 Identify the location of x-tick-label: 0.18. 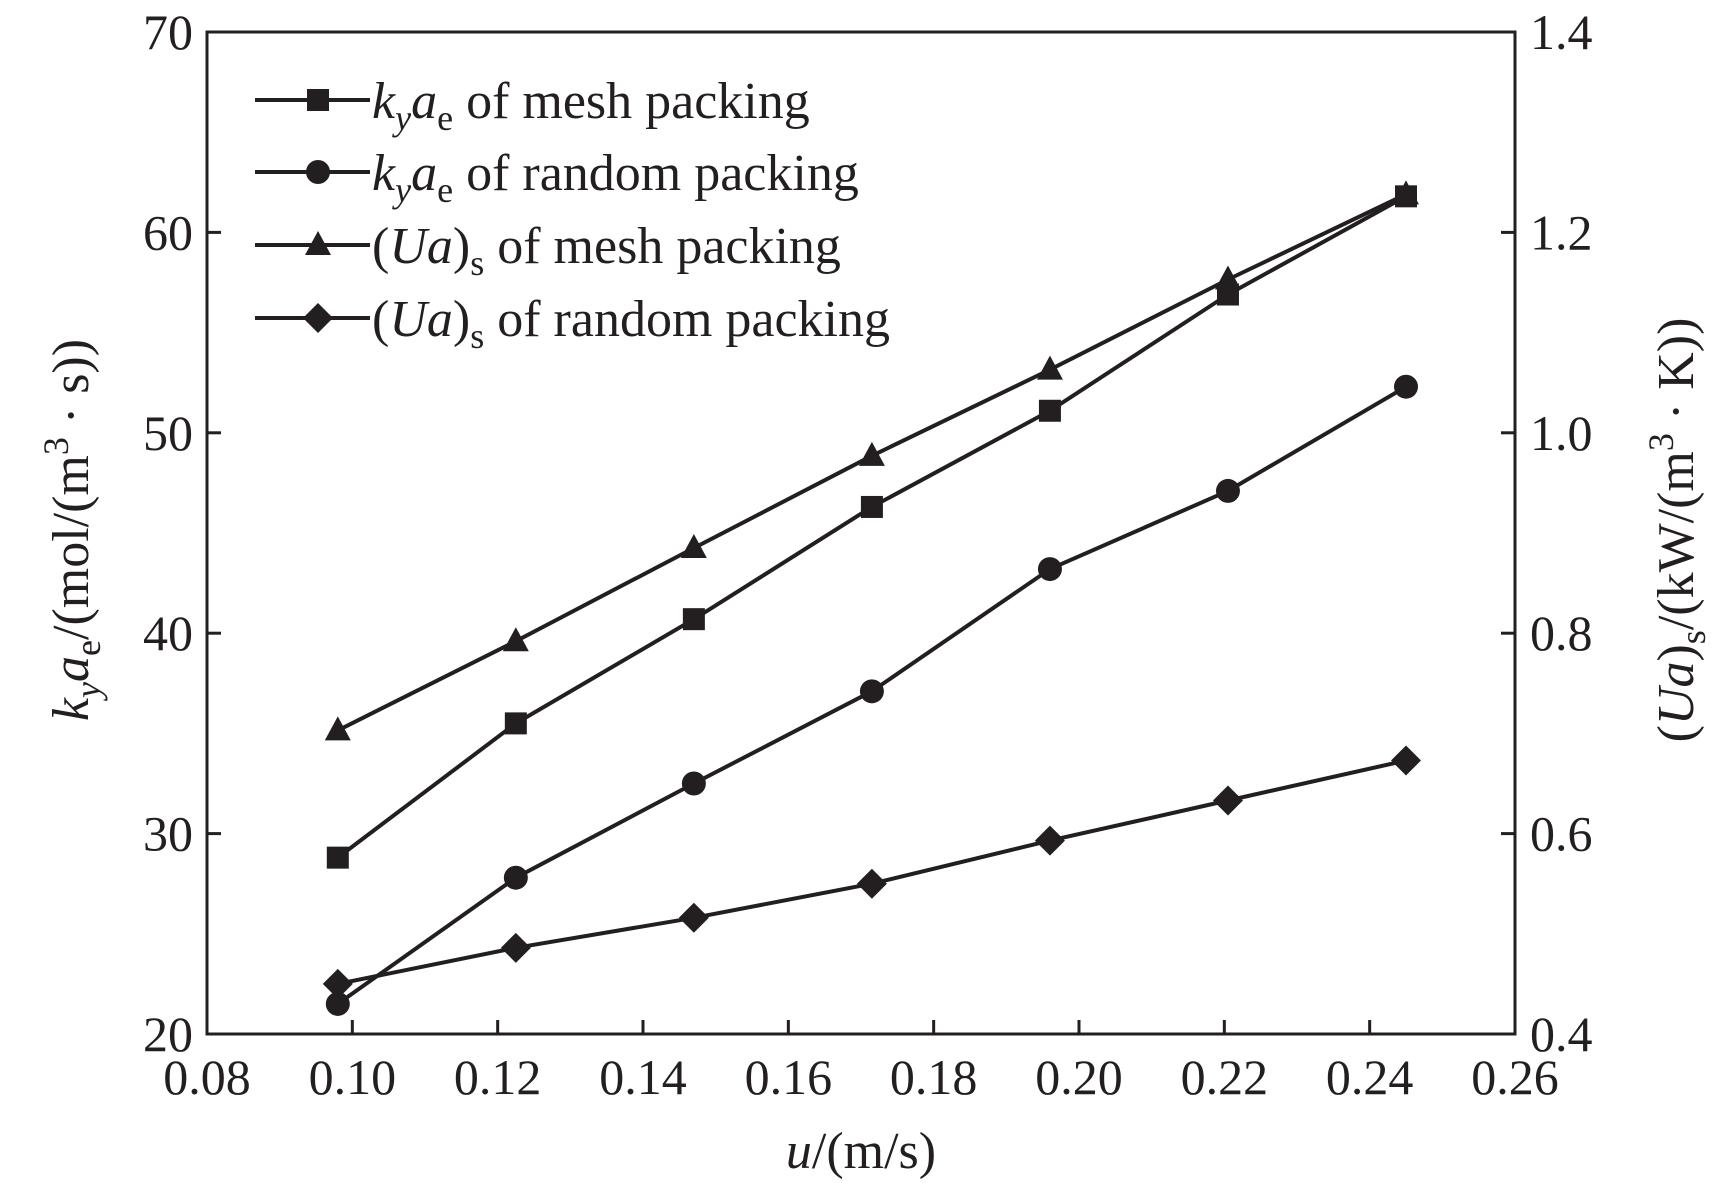
(934, 1077).